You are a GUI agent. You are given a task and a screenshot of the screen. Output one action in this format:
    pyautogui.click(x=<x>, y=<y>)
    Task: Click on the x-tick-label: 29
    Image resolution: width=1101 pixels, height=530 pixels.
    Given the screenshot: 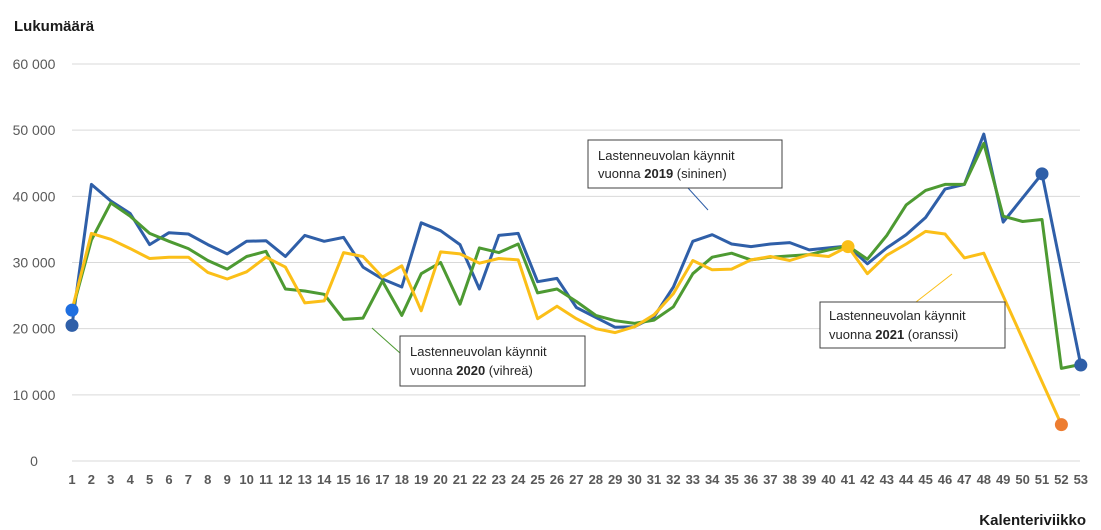 What is the action you would take?
    pyautogui.click(x=615, y=479)
    